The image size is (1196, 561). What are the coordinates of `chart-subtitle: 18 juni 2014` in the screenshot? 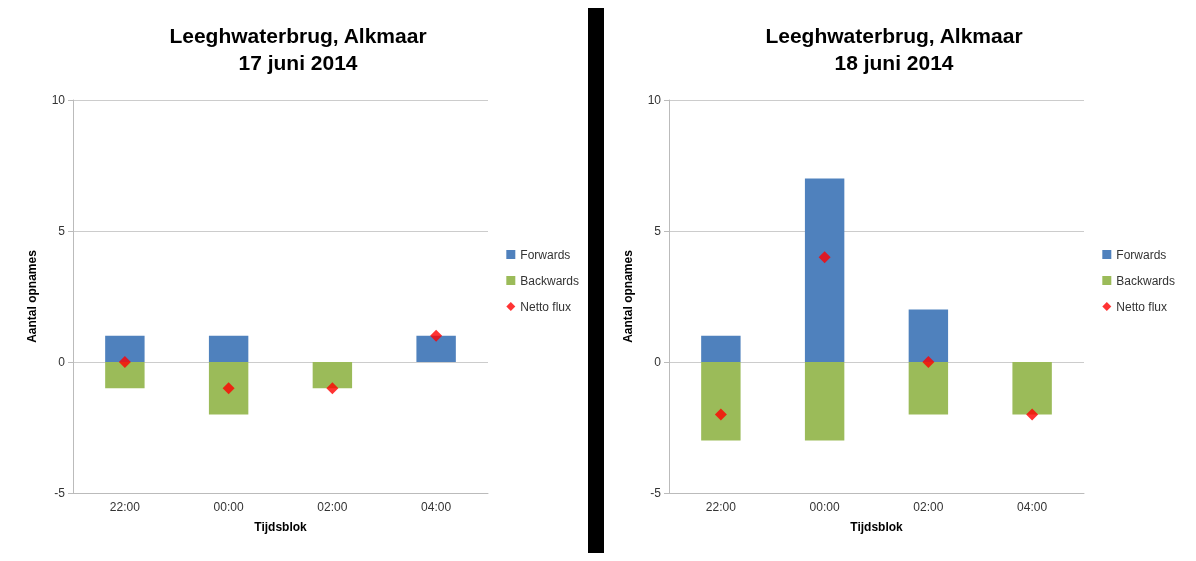 It's located at (894, 62).